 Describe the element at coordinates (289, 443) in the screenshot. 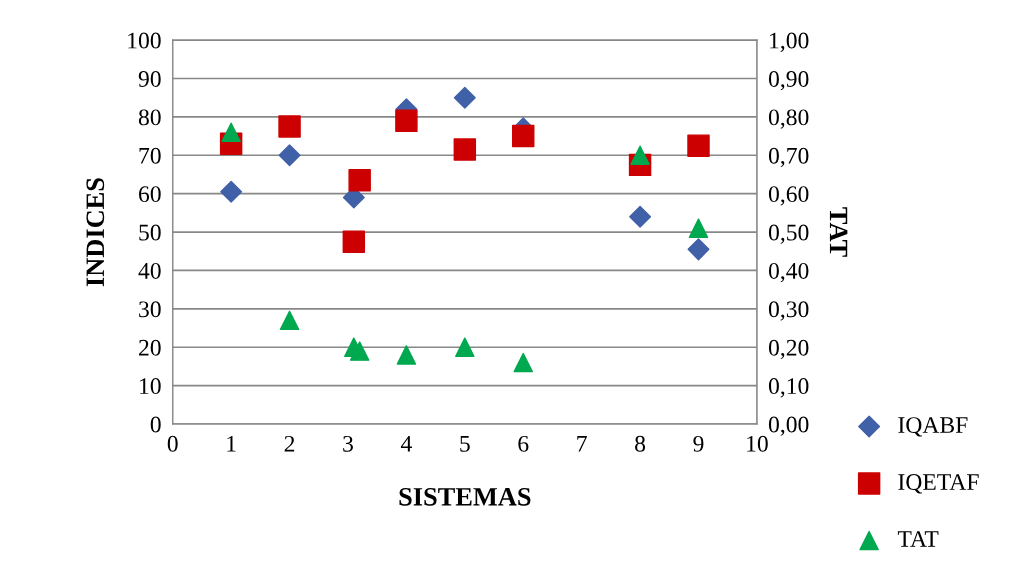

I see `x-tick-label: 2` at that location.